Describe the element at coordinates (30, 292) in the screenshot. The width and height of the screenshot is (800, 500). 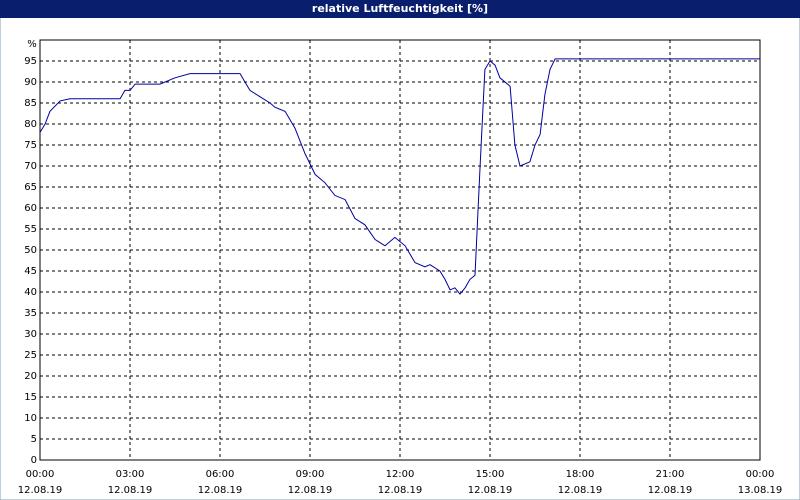
I see `y-tick-label: 40` at that location.